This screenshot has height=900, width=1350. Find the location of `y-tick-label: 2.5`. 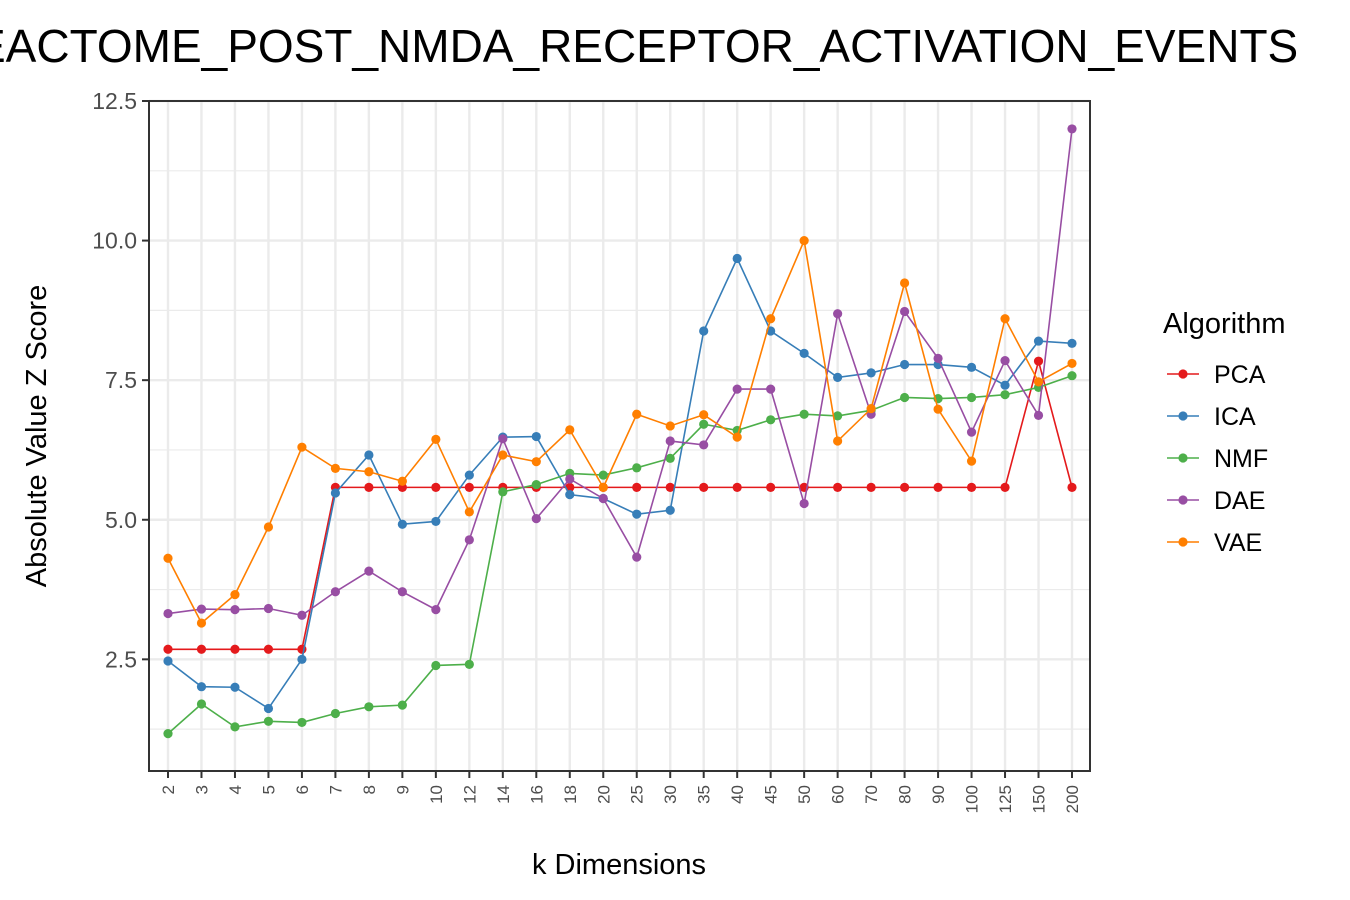

y-tick-label: 2.5 is located at coordinates (121, 659).